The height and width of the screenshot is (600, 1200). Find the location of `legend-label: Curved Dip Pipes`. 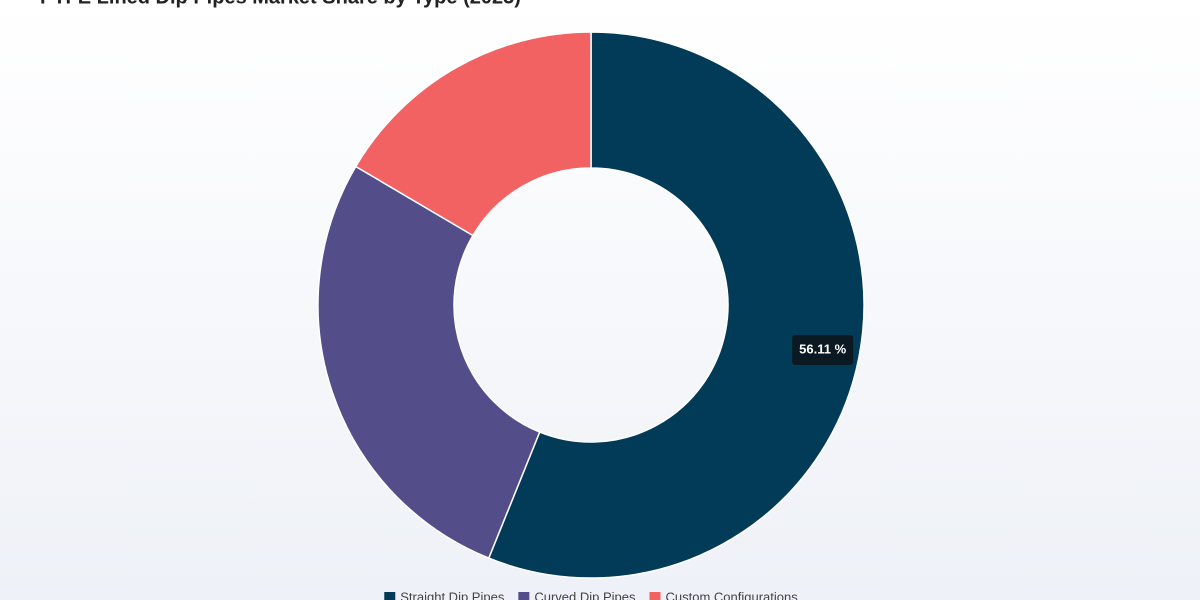

legend-label: Curved Dip Pipes is located at coordinates (585, 594).